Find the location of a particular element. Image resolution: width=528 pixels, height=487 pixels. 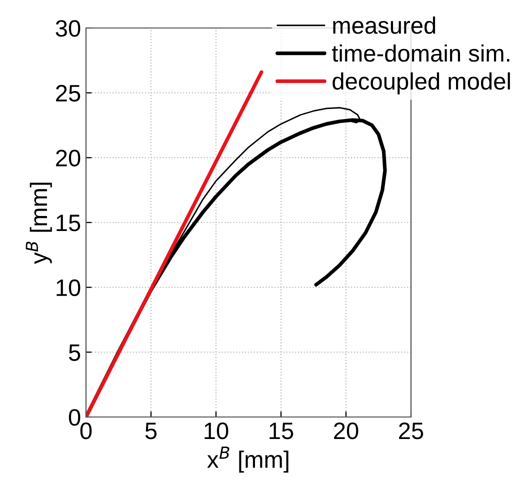

y-axis-title: y$^{B}$ [mm] is located at coordinates (39, 223).